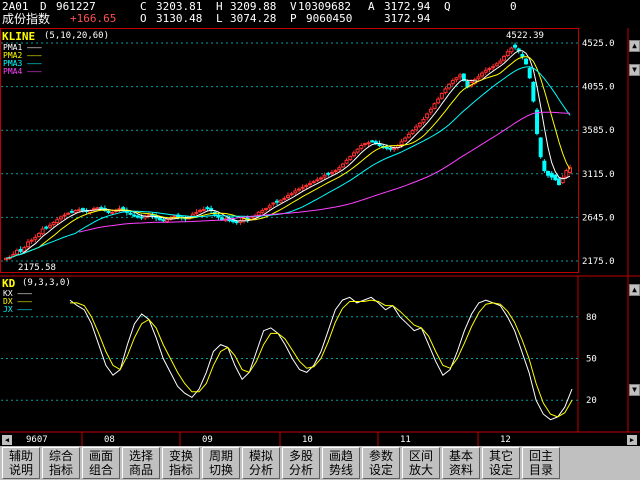 Image resolution: width=640 pixels, height=480 pixels. I want to click on month-label: 11, so click(405, 440).